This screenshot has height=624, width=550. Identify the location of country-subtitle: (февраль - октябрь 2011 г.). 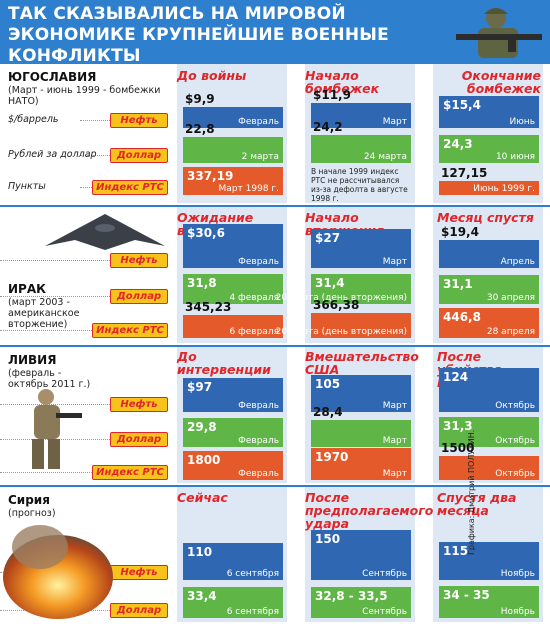
(49, 379).